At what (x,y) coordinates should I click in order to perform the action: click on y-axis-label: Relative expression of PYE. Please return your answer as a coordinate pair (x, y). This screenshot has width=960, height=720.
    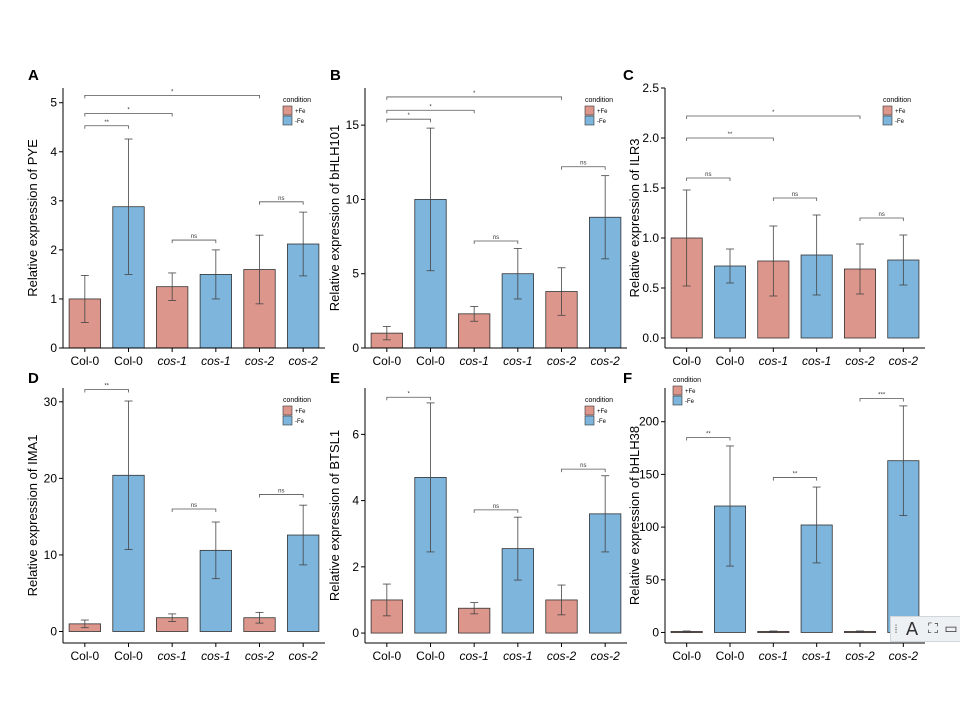
    Looking at the image, I should click on (32, 218).